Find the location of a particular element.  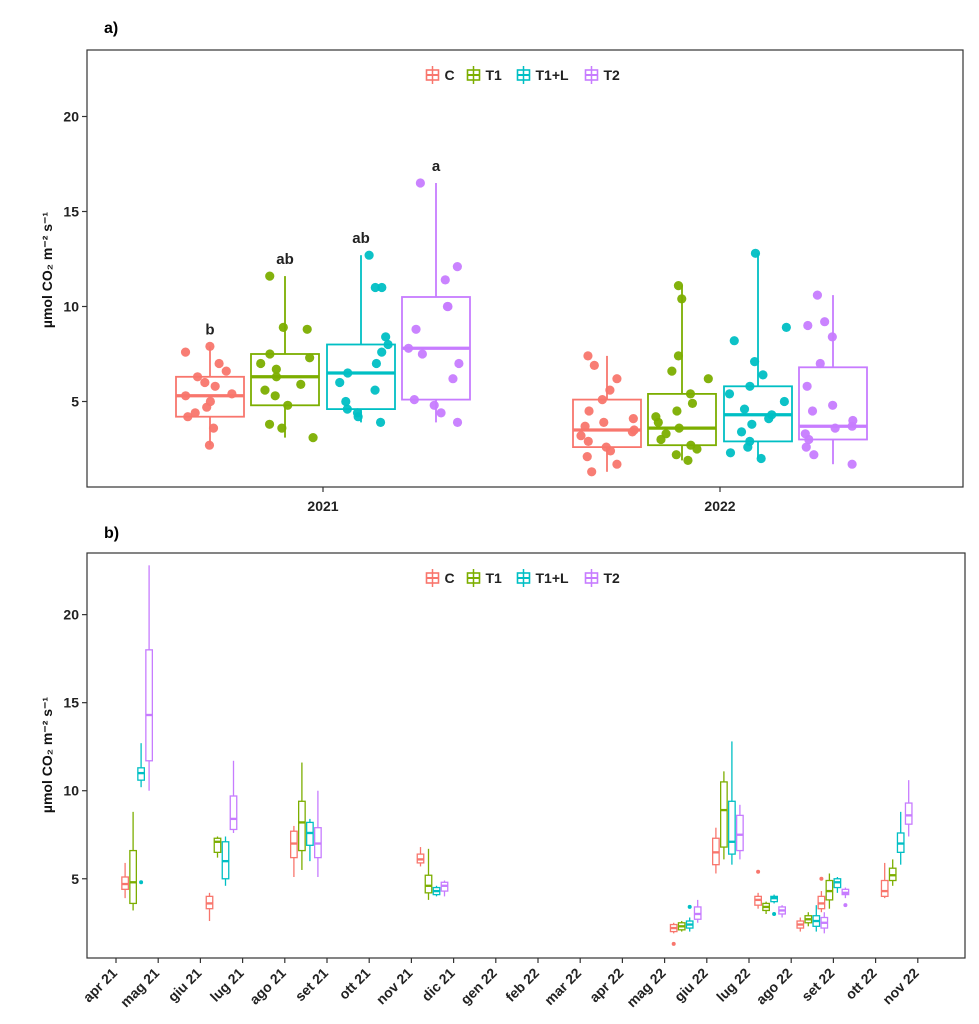

legend-label: C is located at coordinates (450, 578).